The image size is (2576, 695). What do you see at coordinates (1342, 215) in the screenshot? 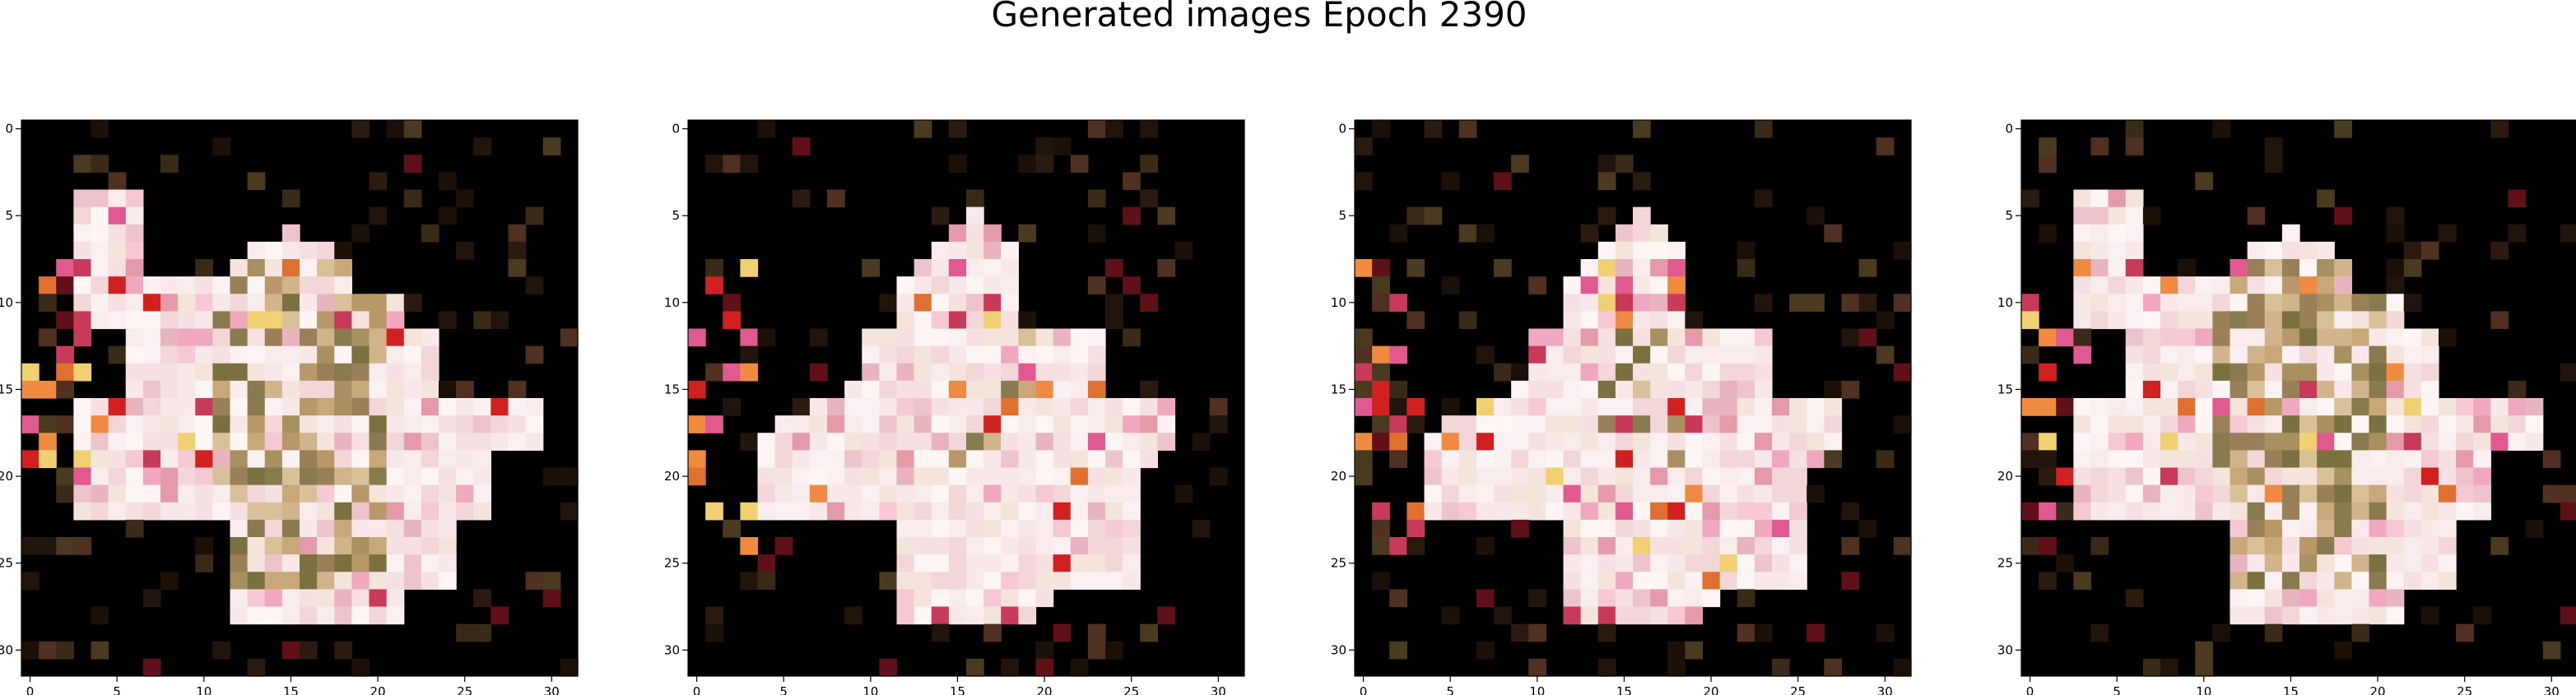
I see `y-tick-label: 5` at bounding box center [1342, 215].